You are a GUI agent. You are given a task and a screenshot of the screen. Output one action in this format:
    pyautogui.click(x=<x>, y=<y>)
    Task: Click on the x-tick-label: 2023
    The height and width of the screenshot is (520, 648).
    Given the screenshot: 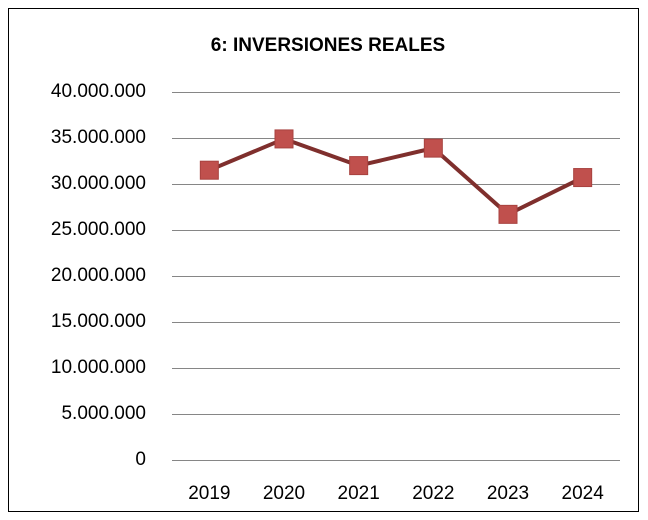 What is the action you would take?
    pyautogui.click(x=508, y=493)
    